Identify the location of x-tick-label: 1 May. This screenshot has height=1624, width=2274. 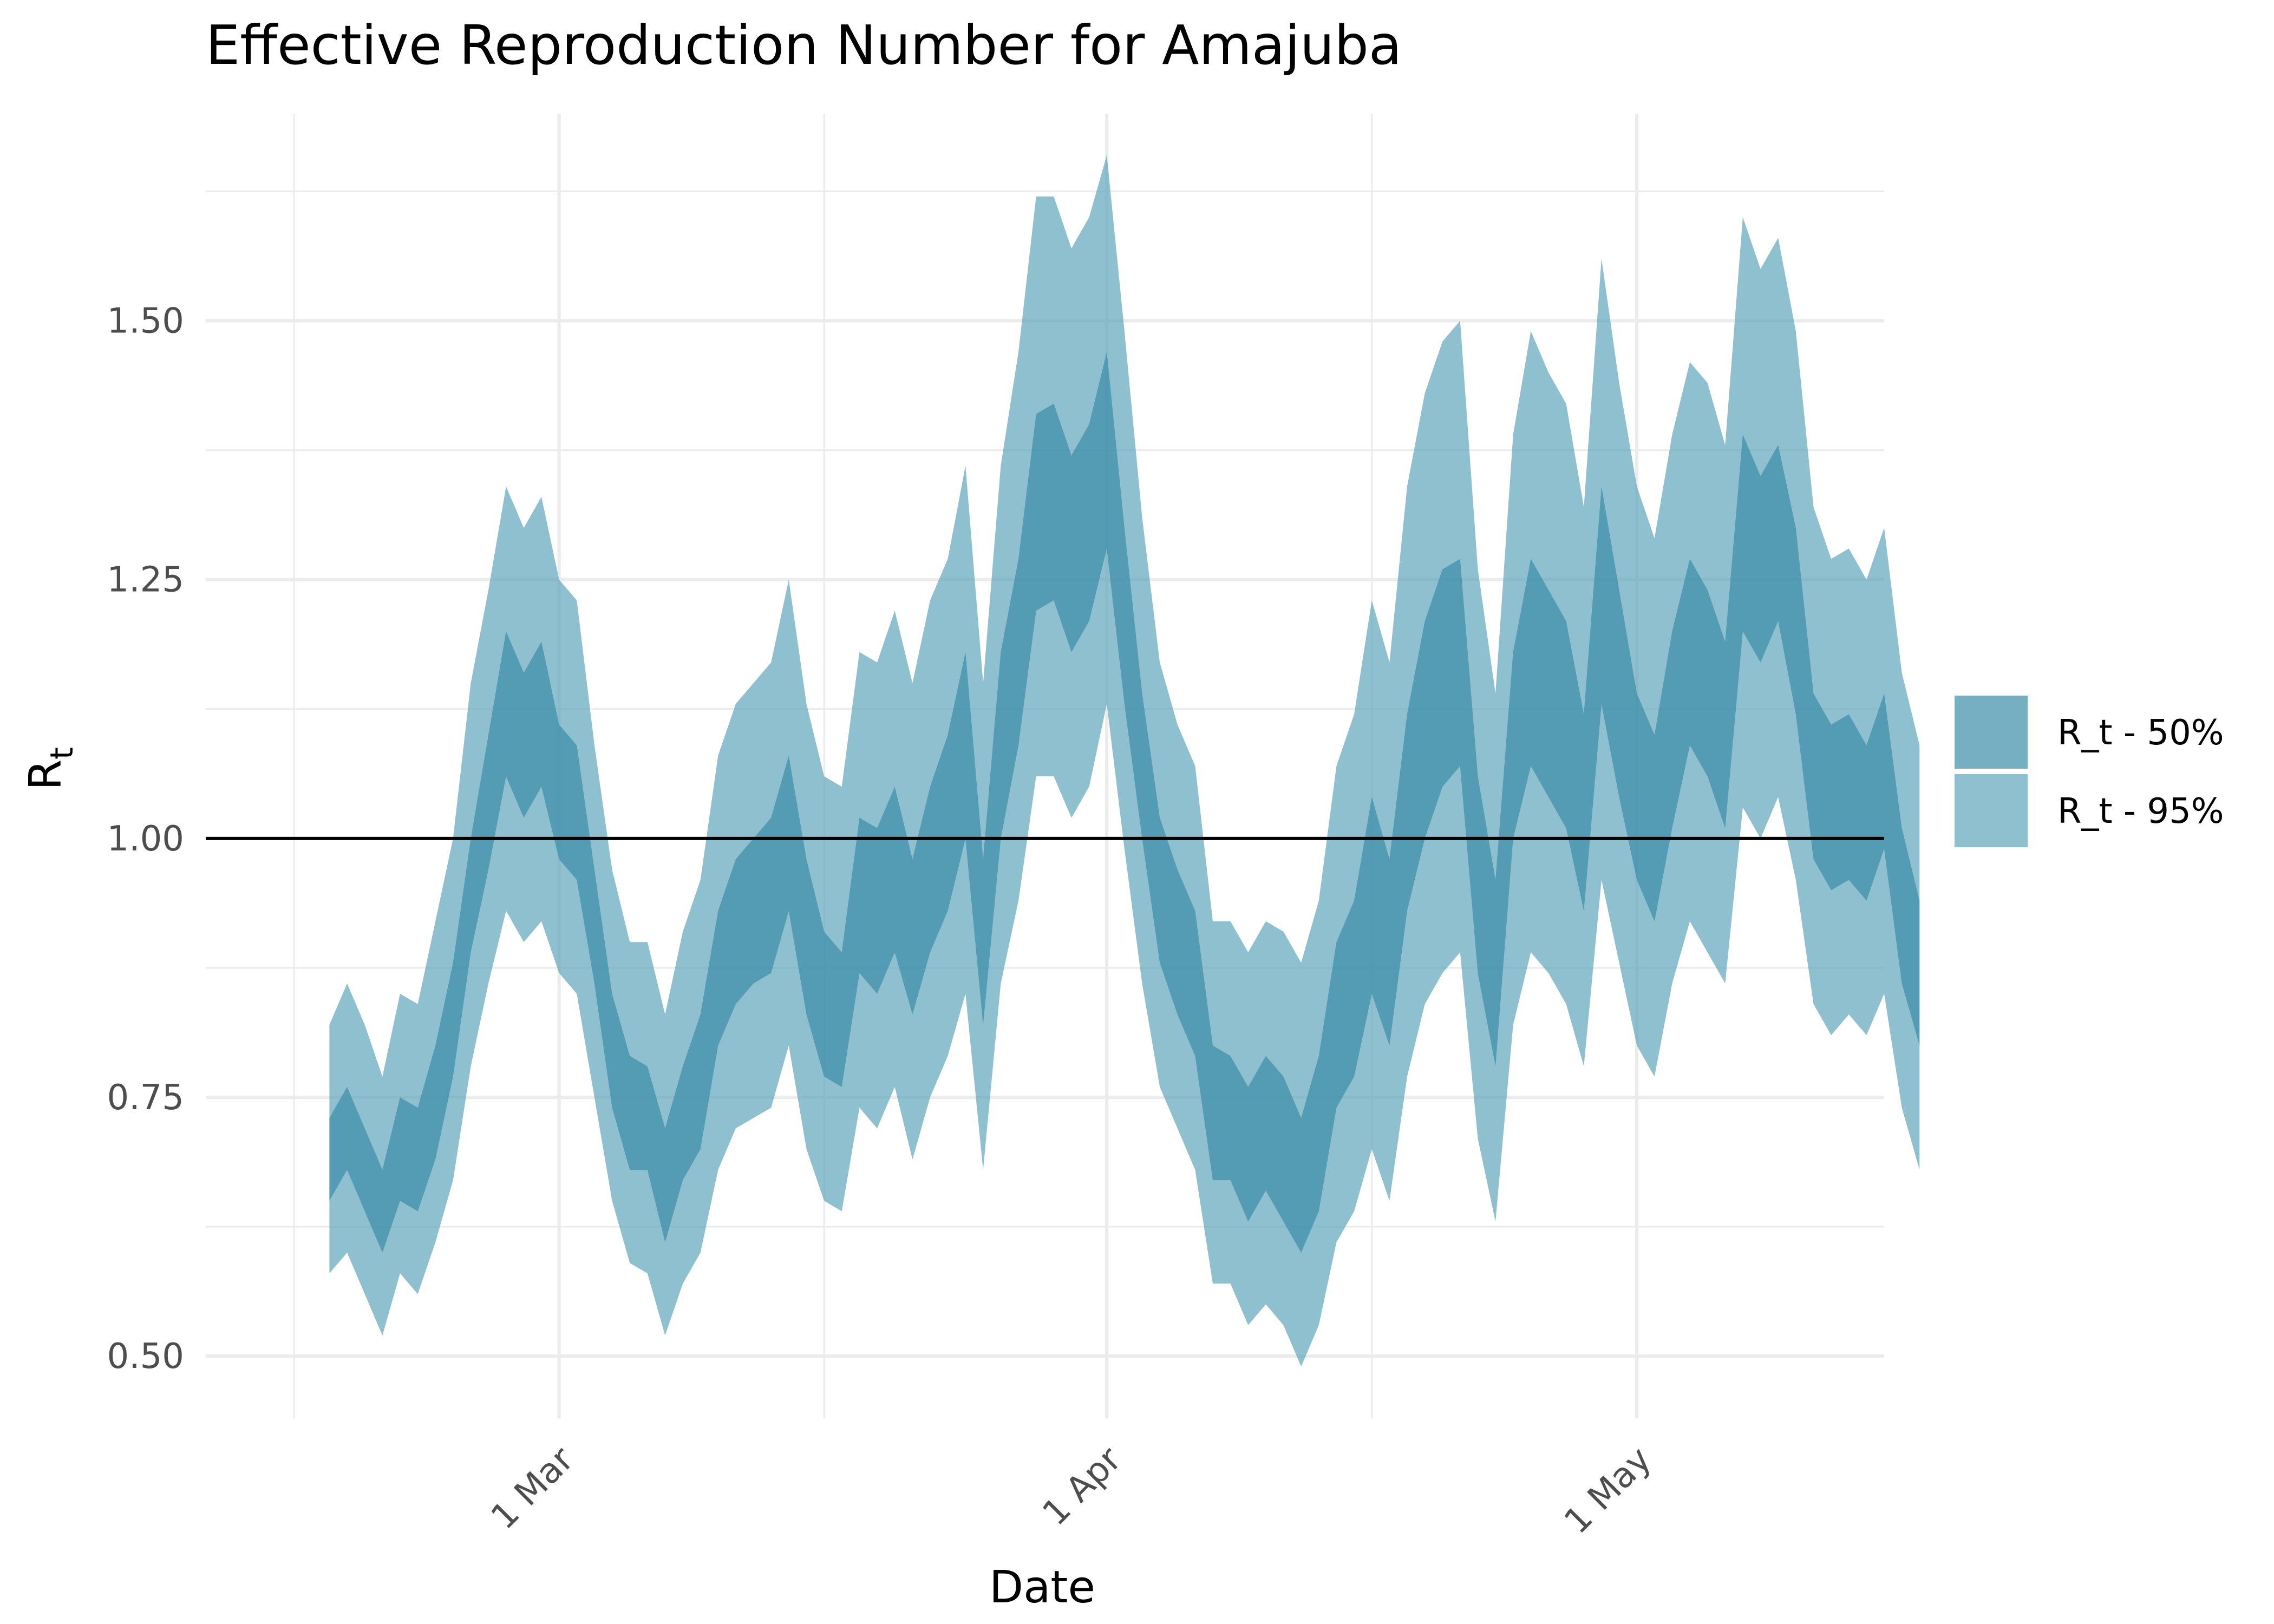
(1608, 1491).